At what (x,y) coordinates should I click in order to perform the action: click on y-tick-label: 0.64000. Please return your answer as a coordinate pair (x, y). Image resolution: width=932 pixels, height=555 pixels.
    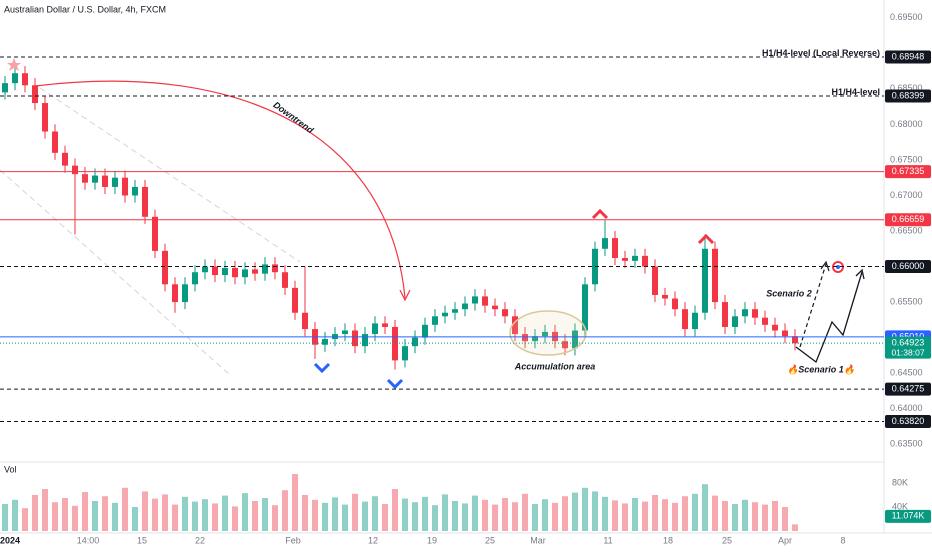
    Looking at the image, I should click on (906, 408).